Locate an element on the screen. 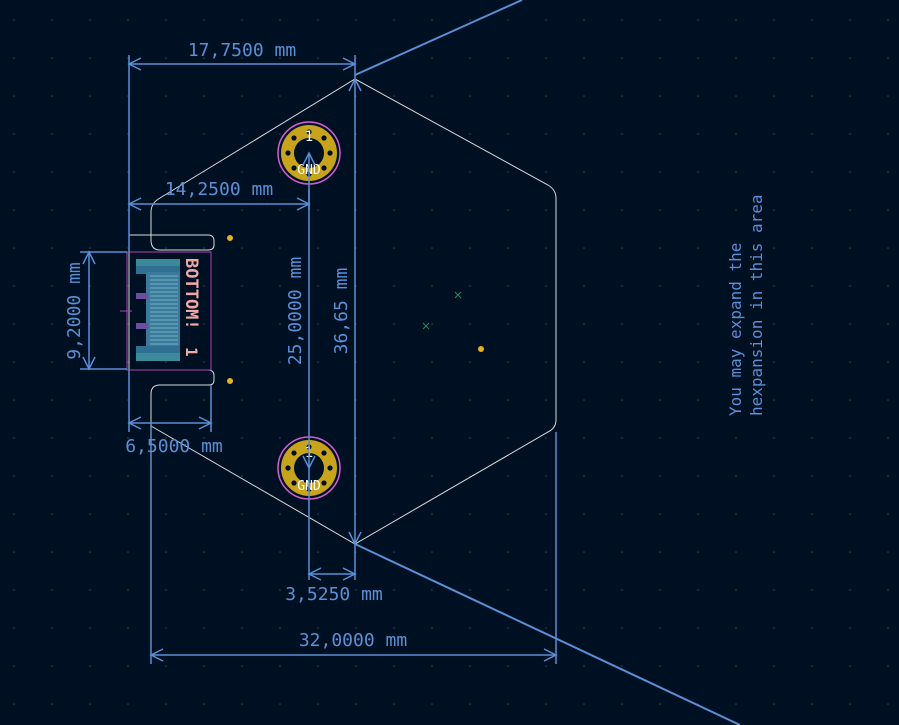 Image resolution: width=899 pixels, height=725 pixels. dimension-connector-width is located at coordinates (170, 401).